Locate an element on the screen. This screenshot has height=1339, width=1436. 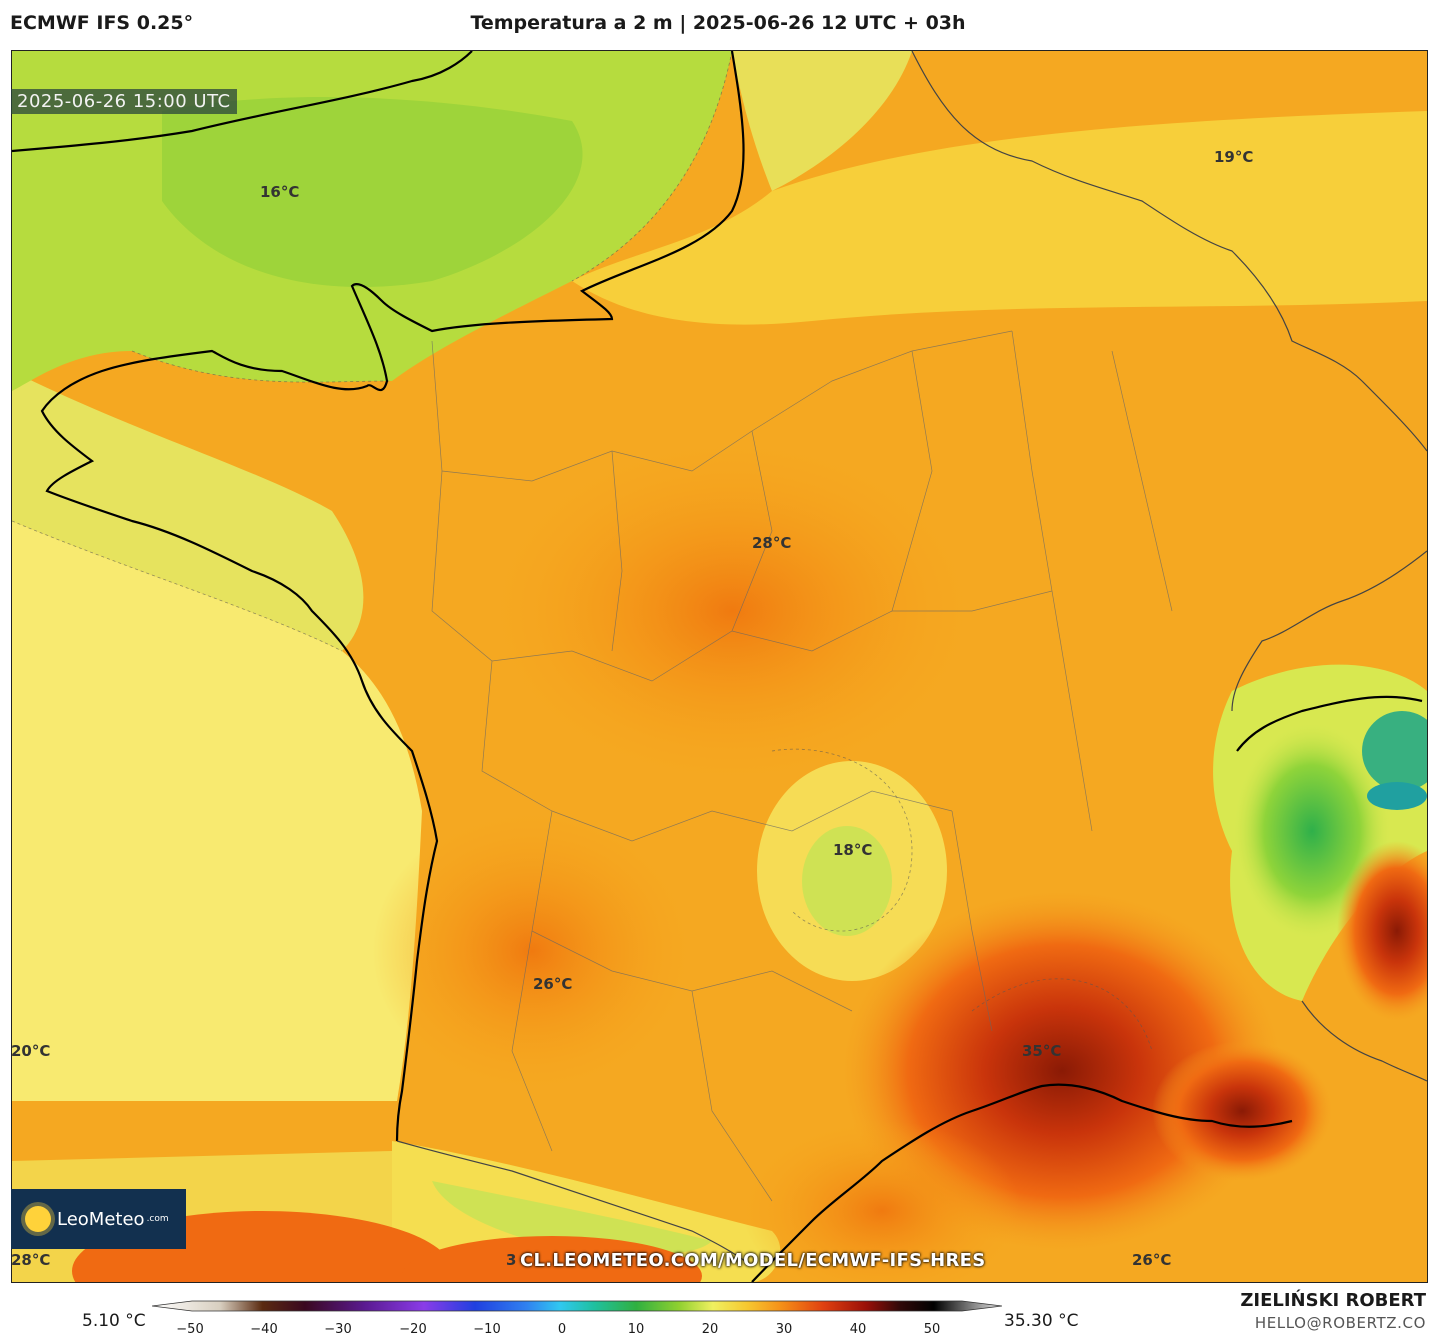
colorbar-tick: −40 is located at coordinates (264, 1329).